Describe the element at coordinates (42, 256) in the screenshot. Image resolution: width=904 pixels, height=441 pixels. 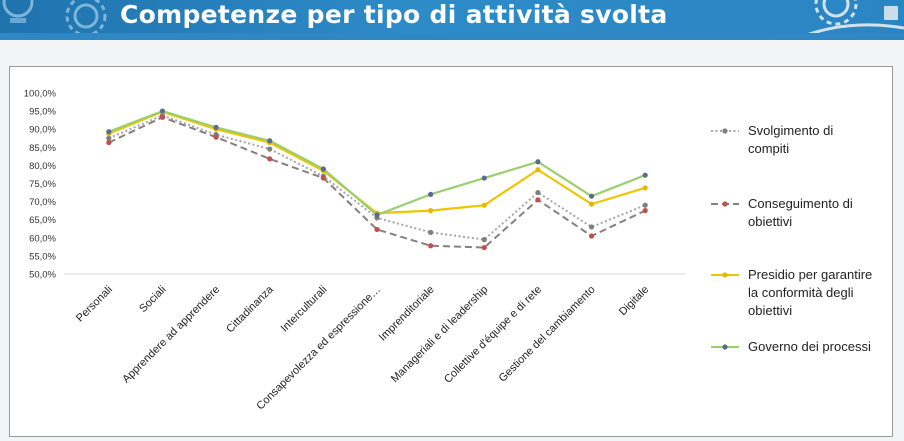
I see `y-tick-label: 55,0%` at that location.